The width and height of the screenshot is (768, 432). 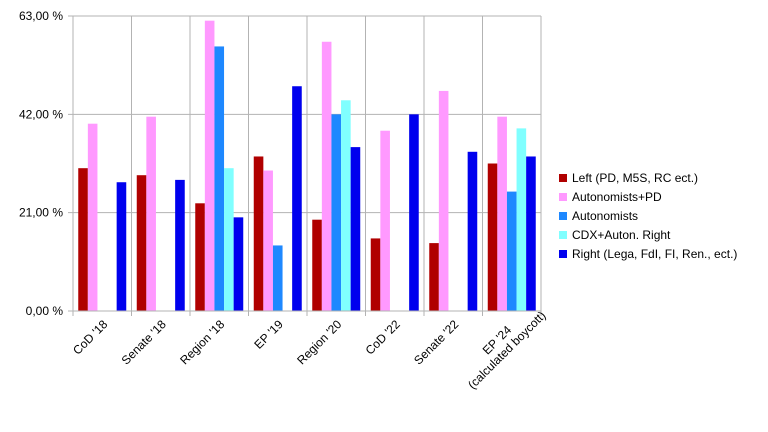 I want to click on x-category-label: CoD '22, so click(x=383, y=337).